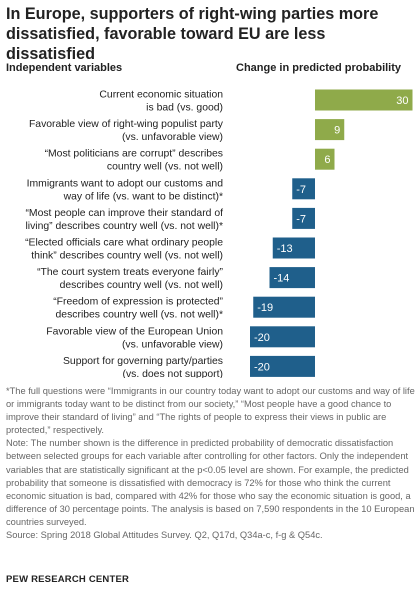 The width and height of the screenshot is (420, 595). Describe the element at coordinates (337, 131) in the screenshot. I see `bar-value-label: 9` at that location.